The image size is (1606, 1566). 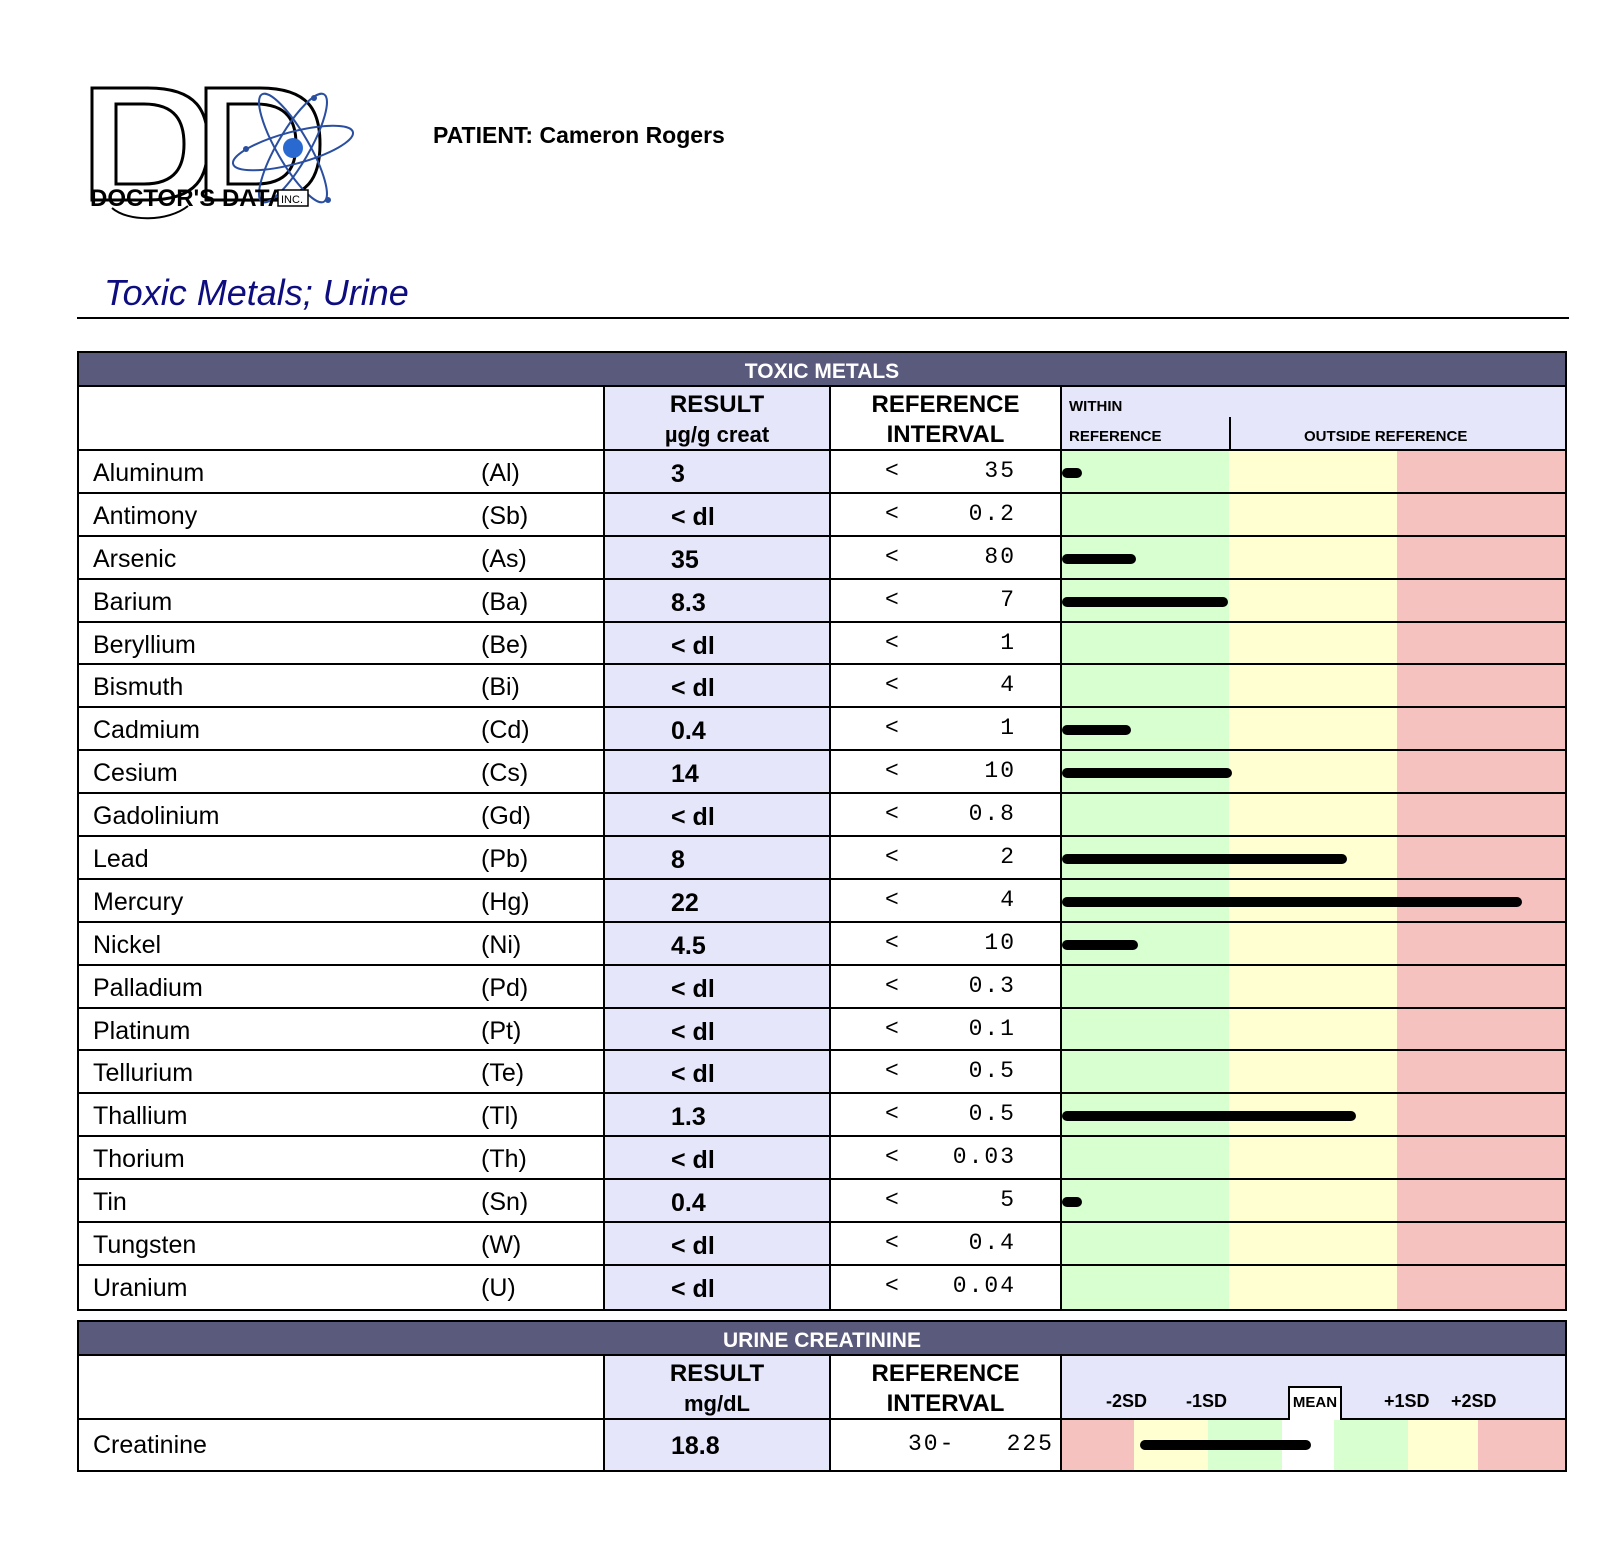 What do you see at coordinates (632, 135) in the screenshot?
I see `patient-name: Cameron Rogers` at bounding box center [632, 135].